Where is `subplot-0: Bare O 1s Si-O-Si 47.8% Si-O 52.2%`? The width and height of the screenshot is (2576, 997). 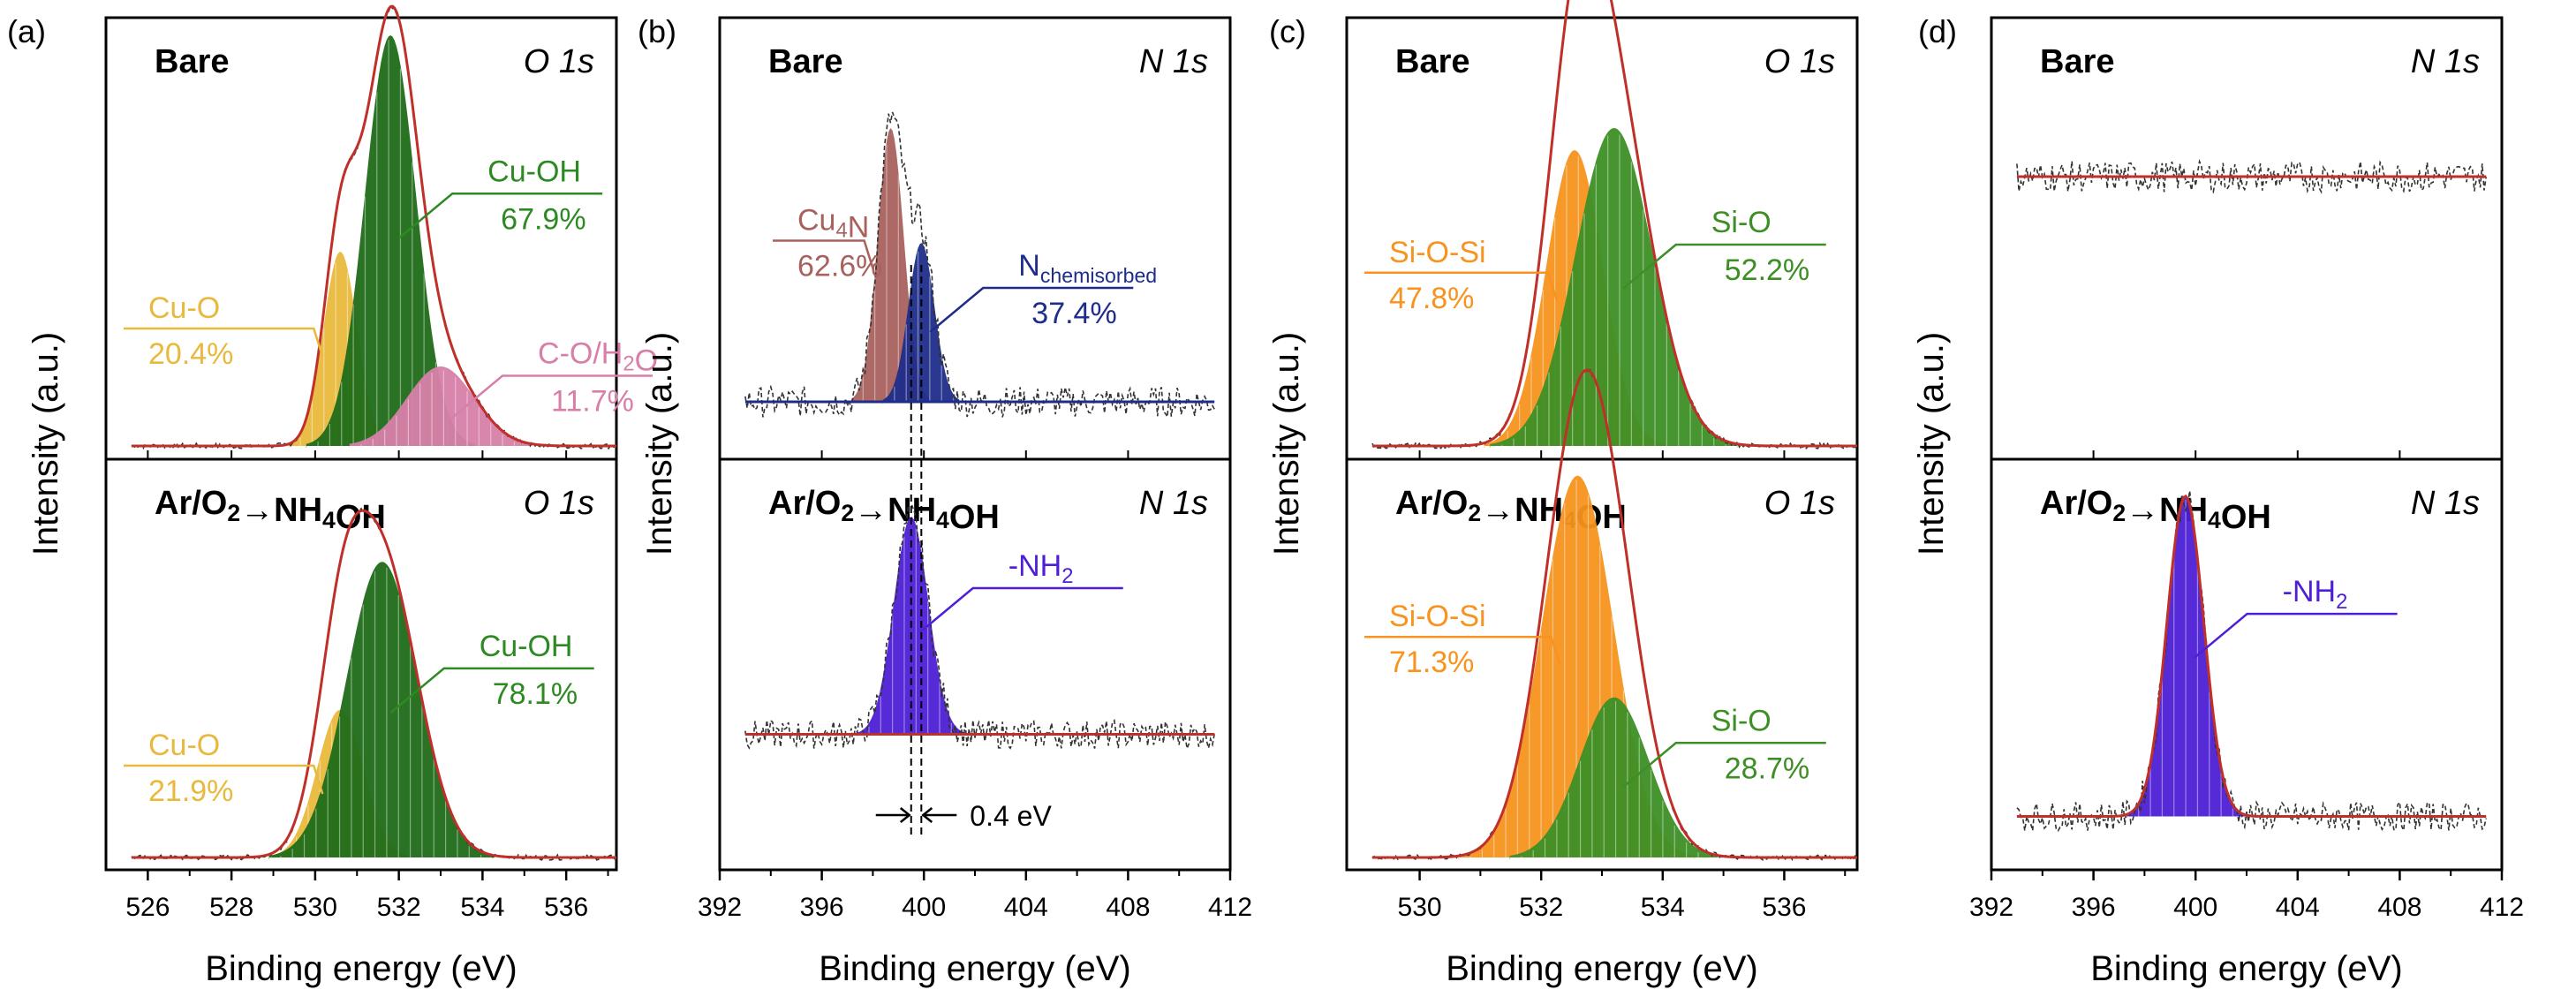 subplot-0: Bare O 1s Si-O-Si 47.8% Si-O 52.2% is located at coordinates (1611, 225).